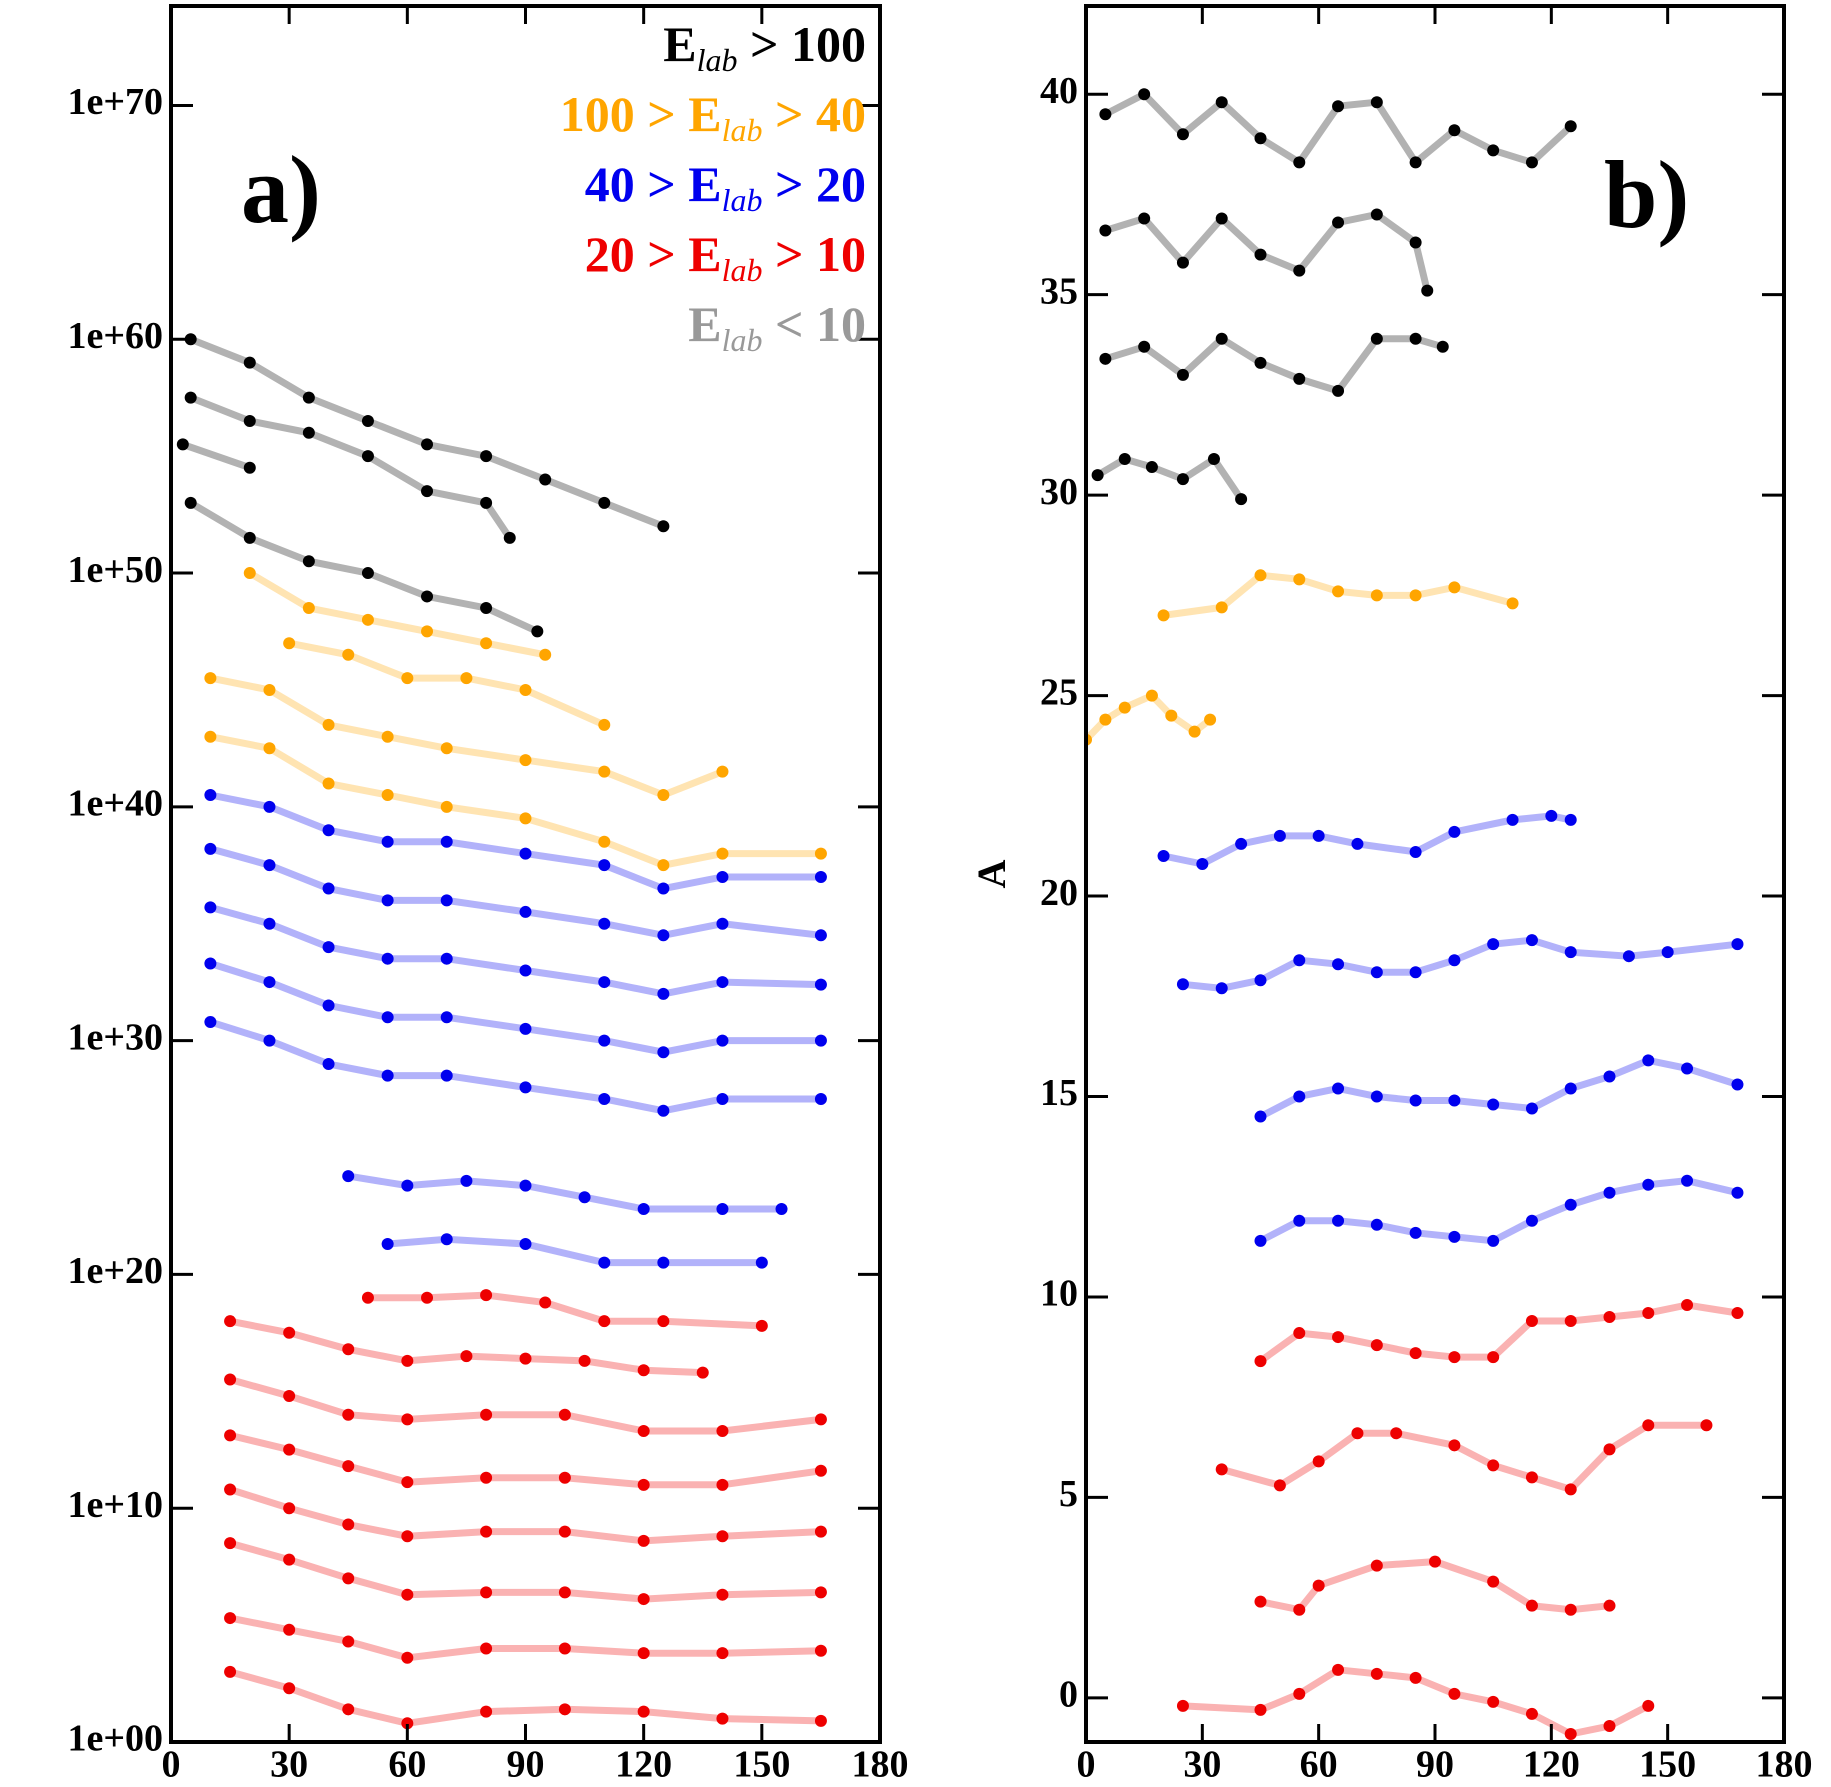  Describe the element at coordinates (815, 254) in the screenshot. I see `legend-after: > 10` at that location.